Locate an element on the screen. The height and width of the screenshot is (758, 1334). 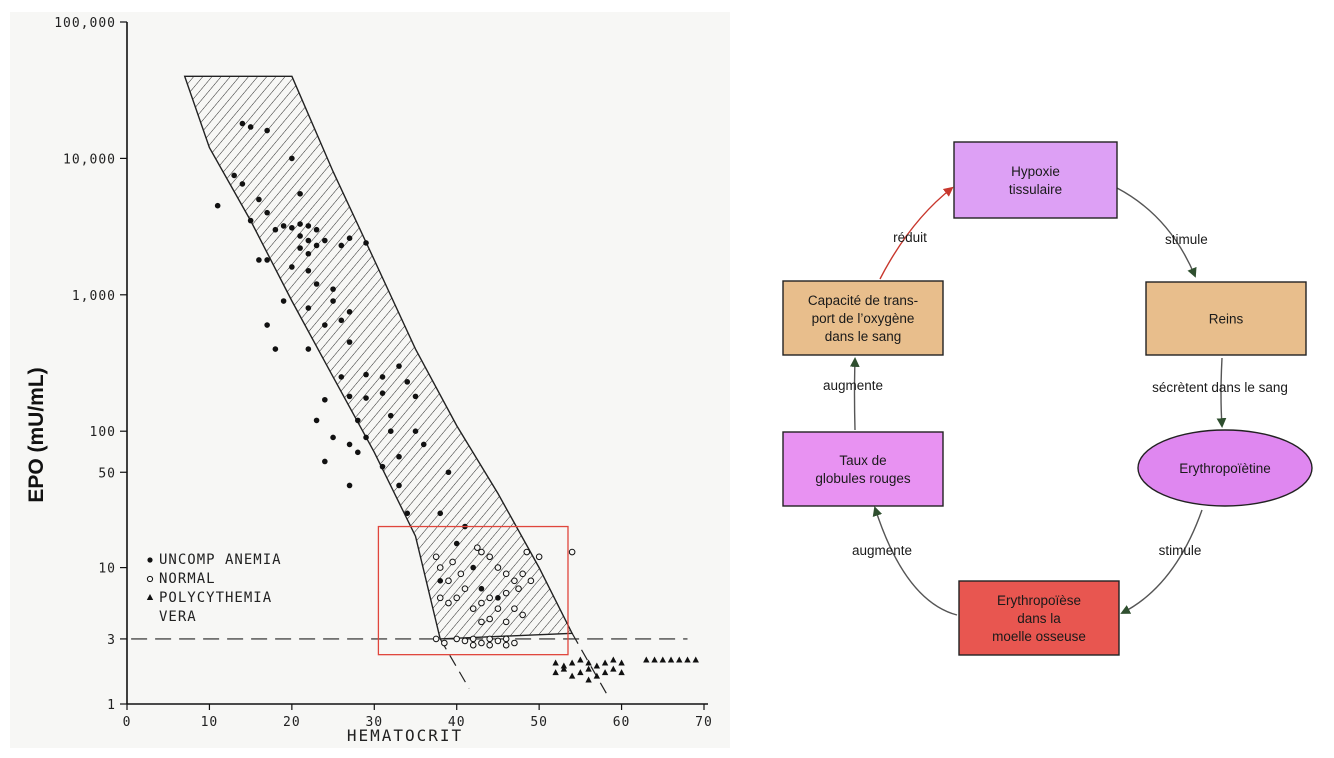
node-reins: Reins is located at coordinates (1226, 318).